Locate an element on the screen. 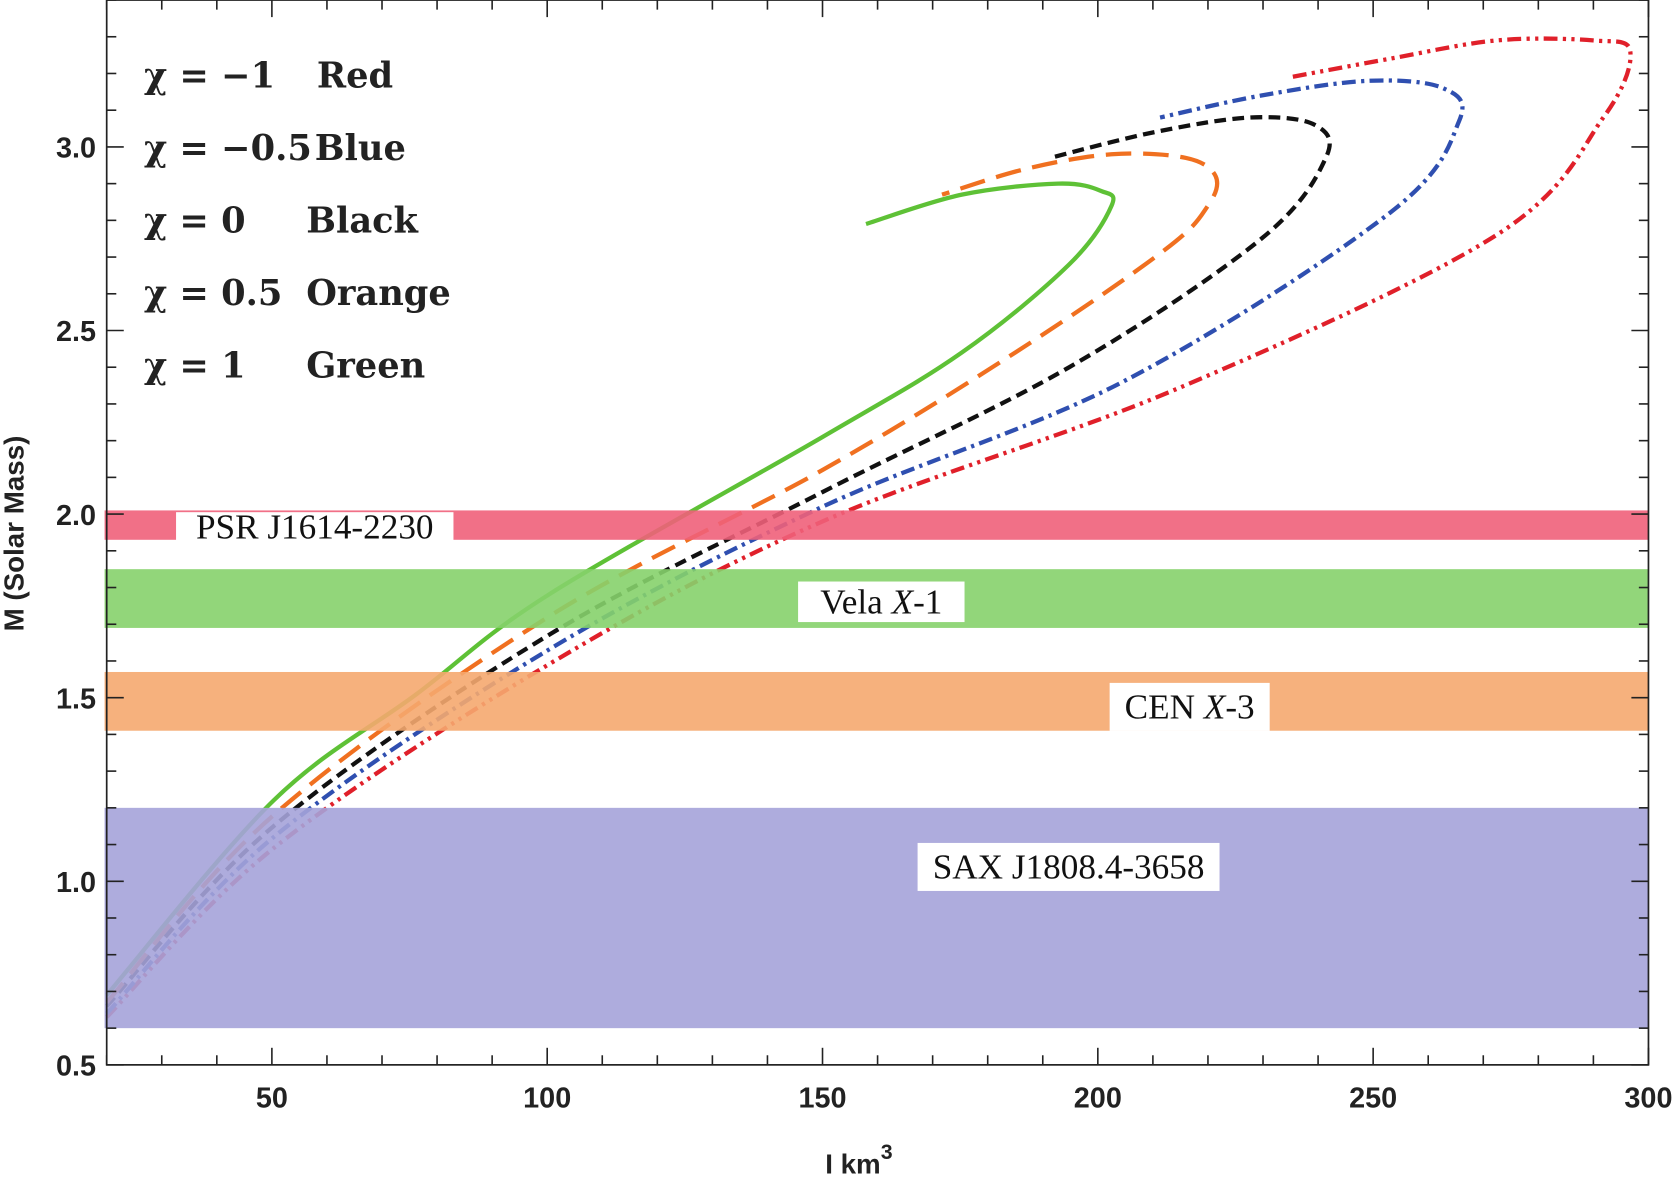  band-label-2: CEN X-3 is located at coordinates (1190, 707).